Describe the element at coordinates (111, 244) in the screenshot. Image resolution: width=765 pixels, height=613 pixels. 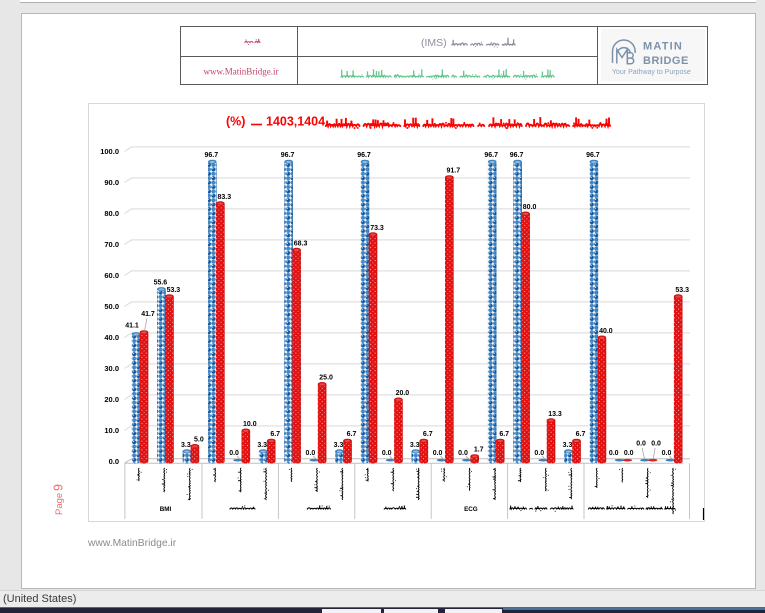
I see `svg-text: 70.0` at that location.